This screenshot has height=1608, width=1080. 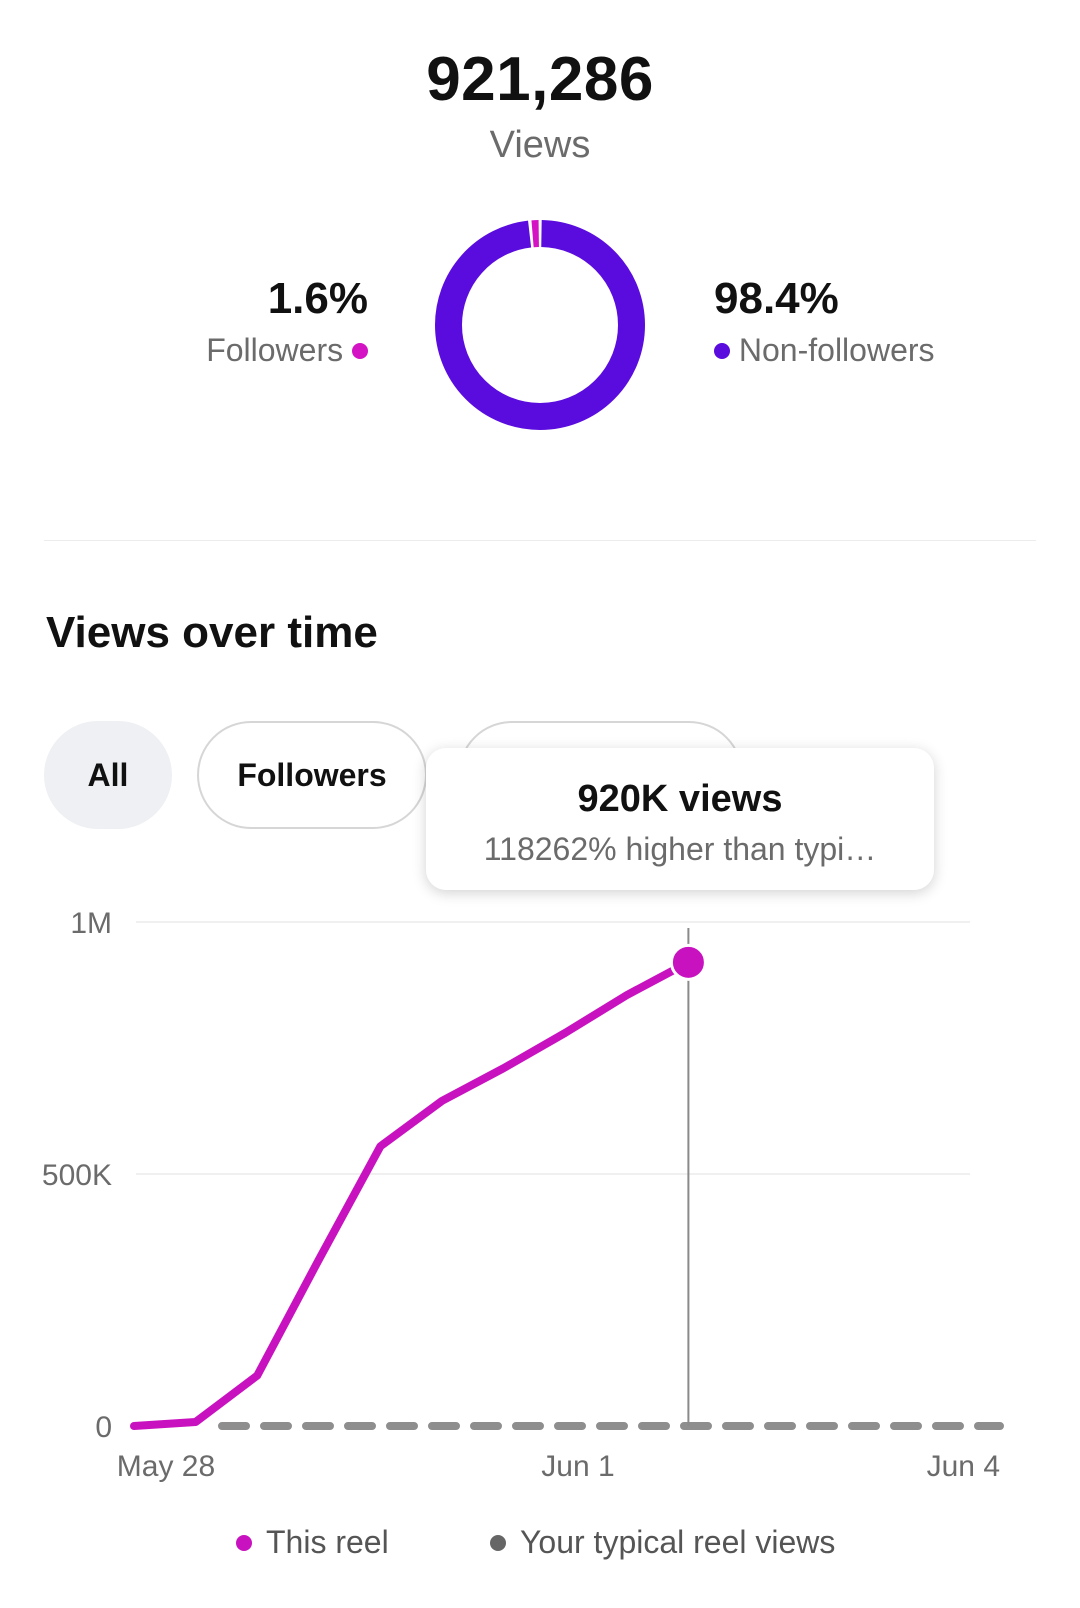 I want to click on x-tick-label: May 28, so click(x=166, y=1466).